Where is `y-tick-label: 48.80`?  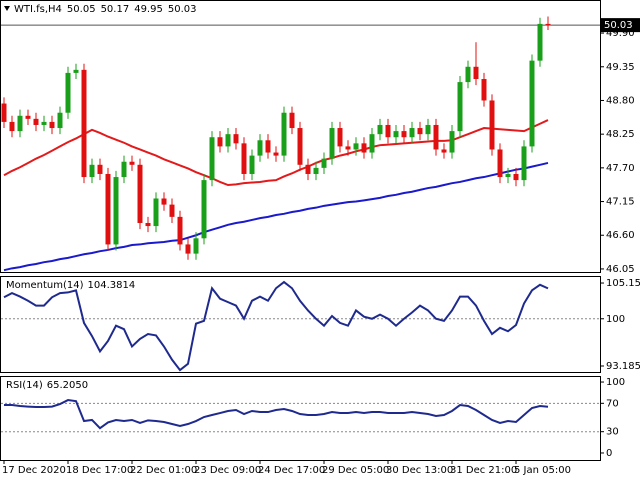
y-tick-label: 48.80 is located at coordinates (620, 100).